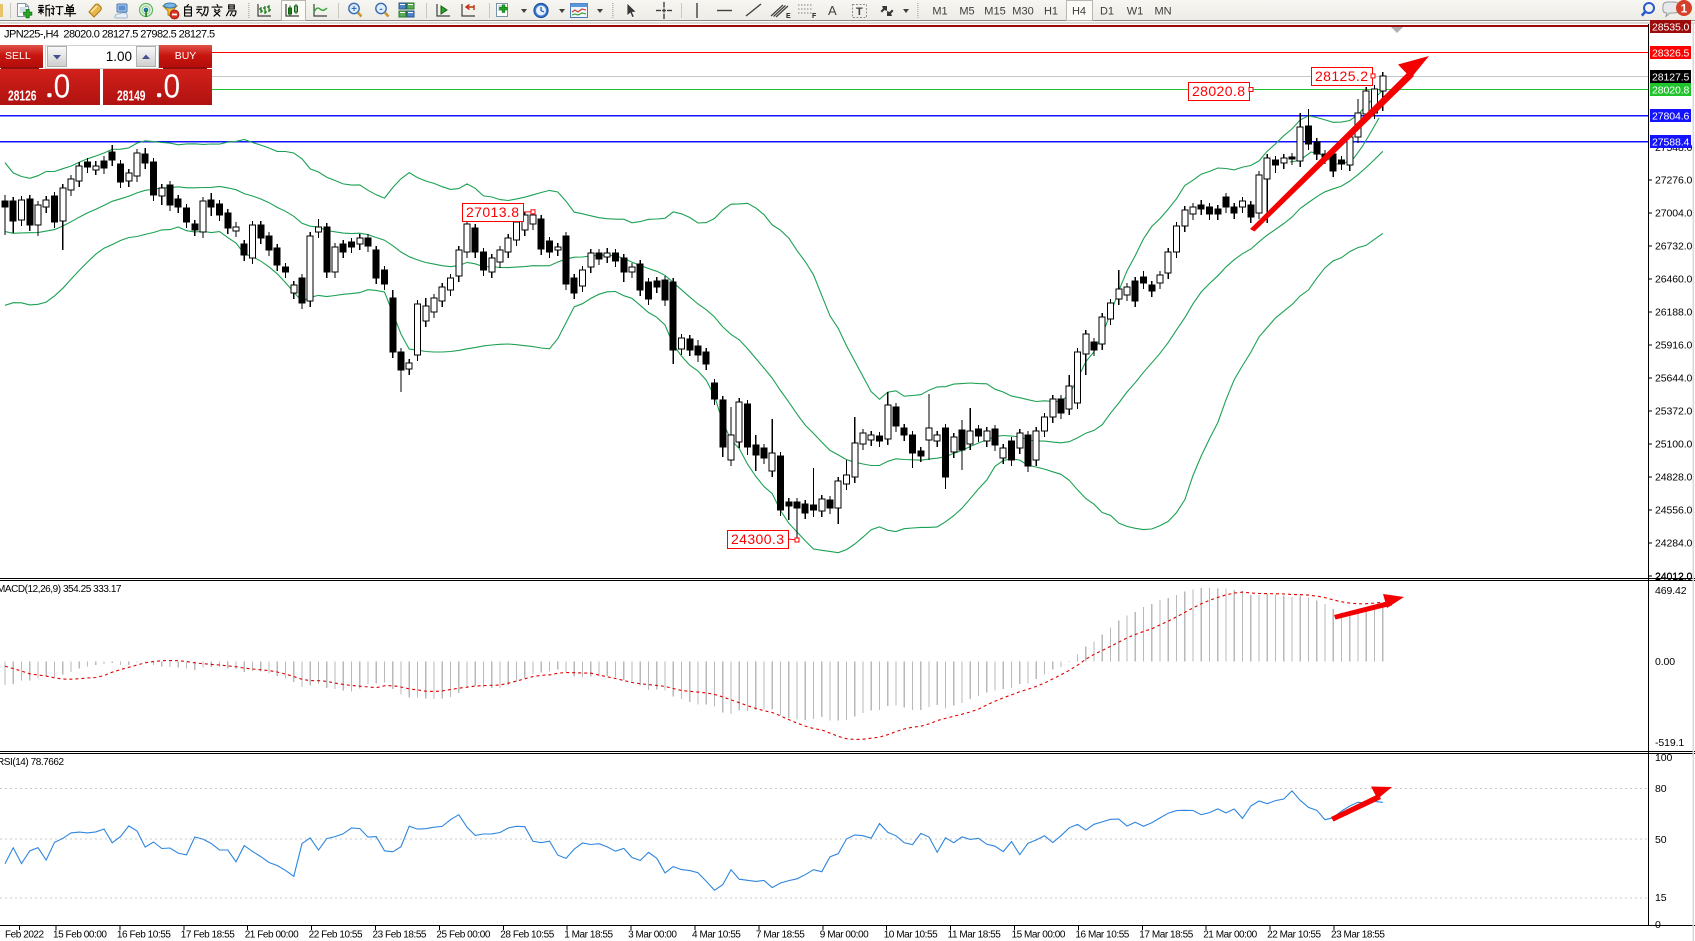 The image size is (1695, 941). I want to click on svg-text: E, so click(788, 16).